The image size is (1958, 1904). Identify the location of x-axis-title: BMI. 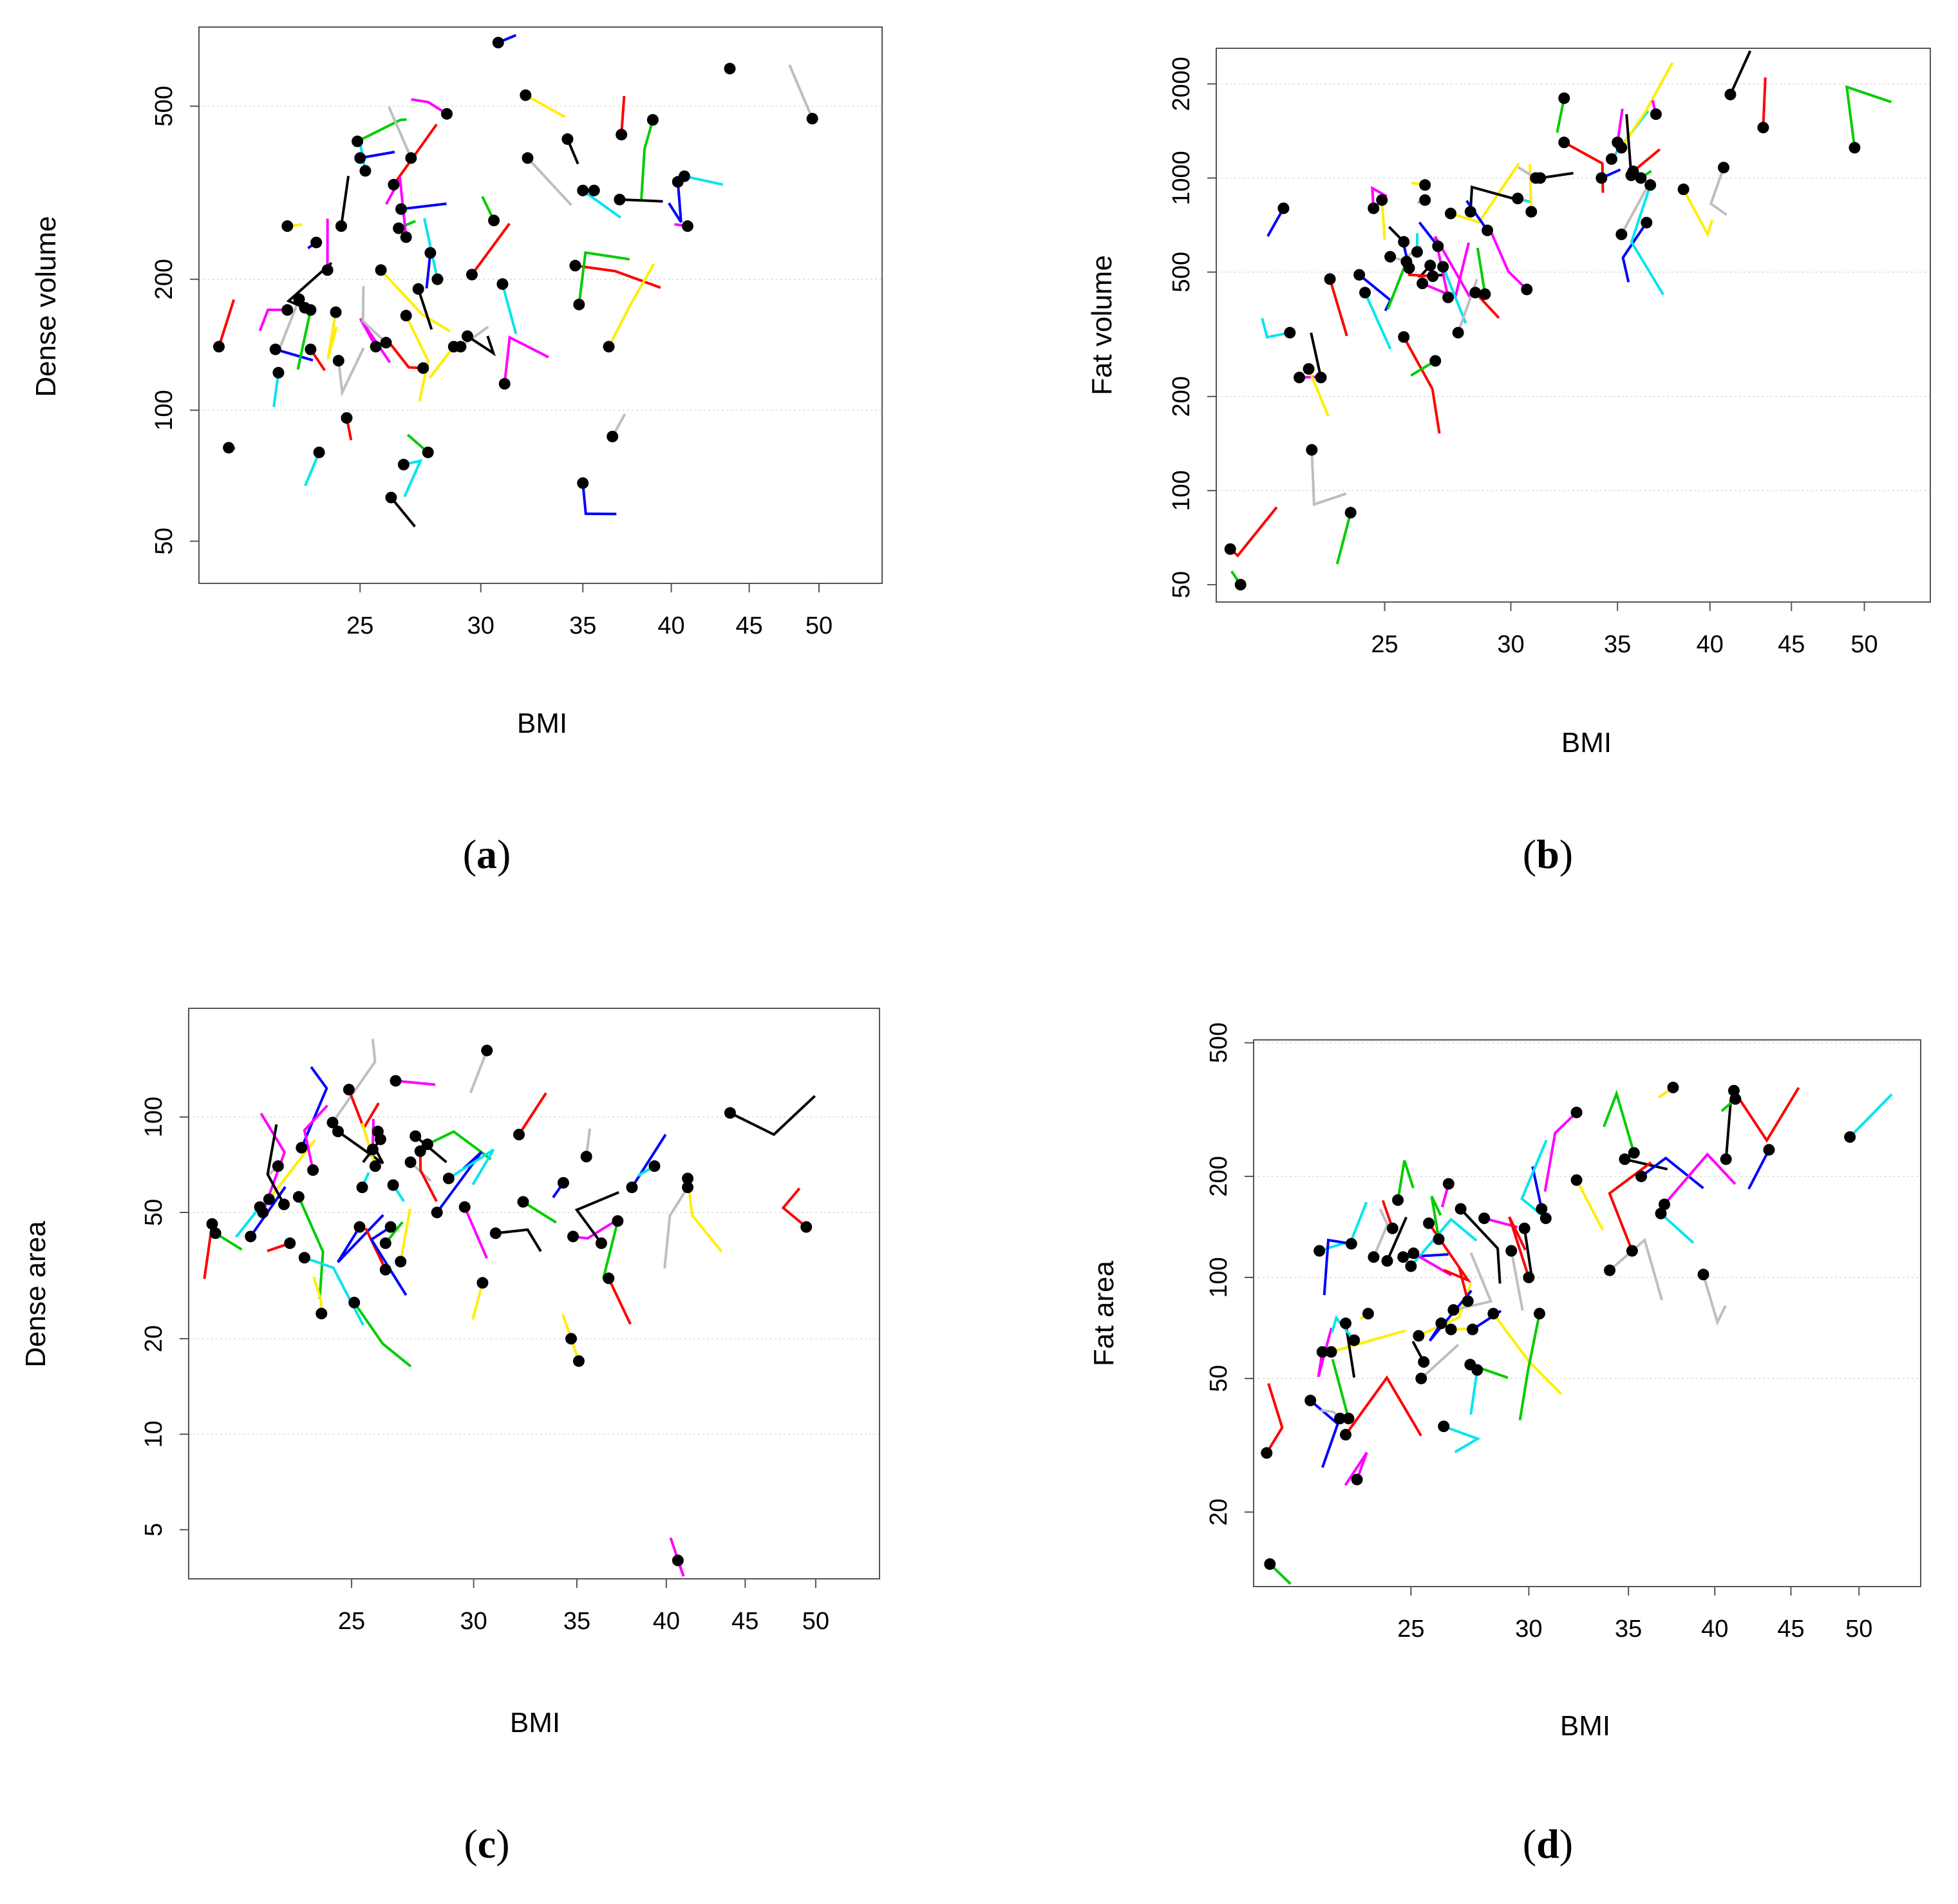
(1586, 743).